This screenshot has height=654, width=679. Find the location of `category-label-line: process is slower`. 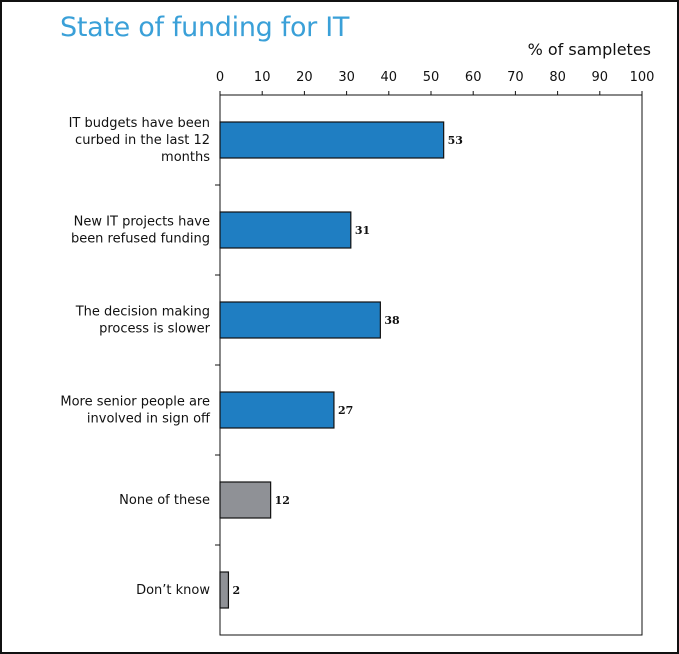

category-label-line: process is slower is located at coordinates (155, 329).